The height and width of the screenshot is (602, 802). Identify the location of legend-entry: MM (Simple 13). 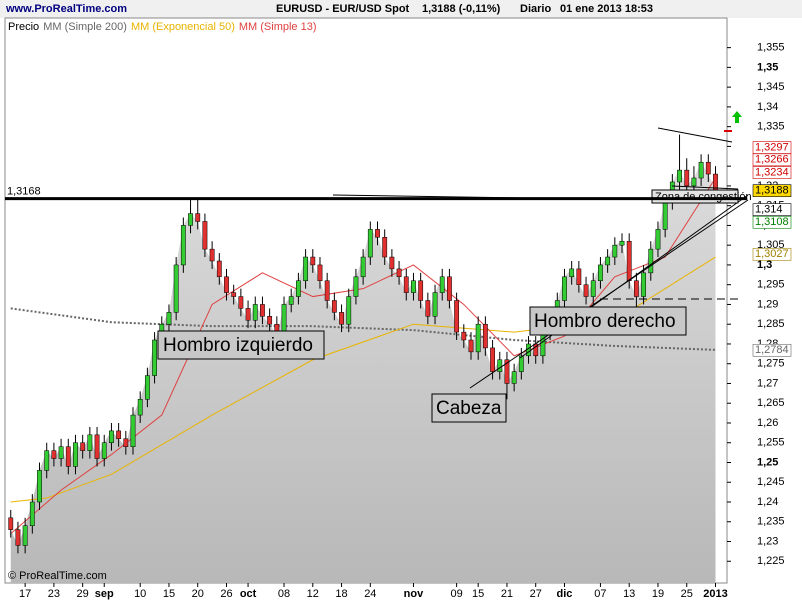
(278, 27).